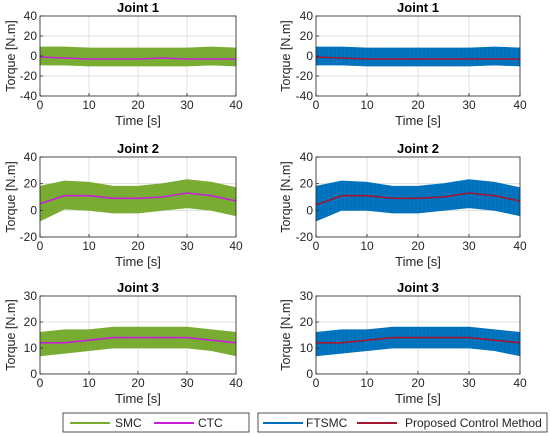  I want to click on legend-label: Proposed Control Method, so click(473, 423).